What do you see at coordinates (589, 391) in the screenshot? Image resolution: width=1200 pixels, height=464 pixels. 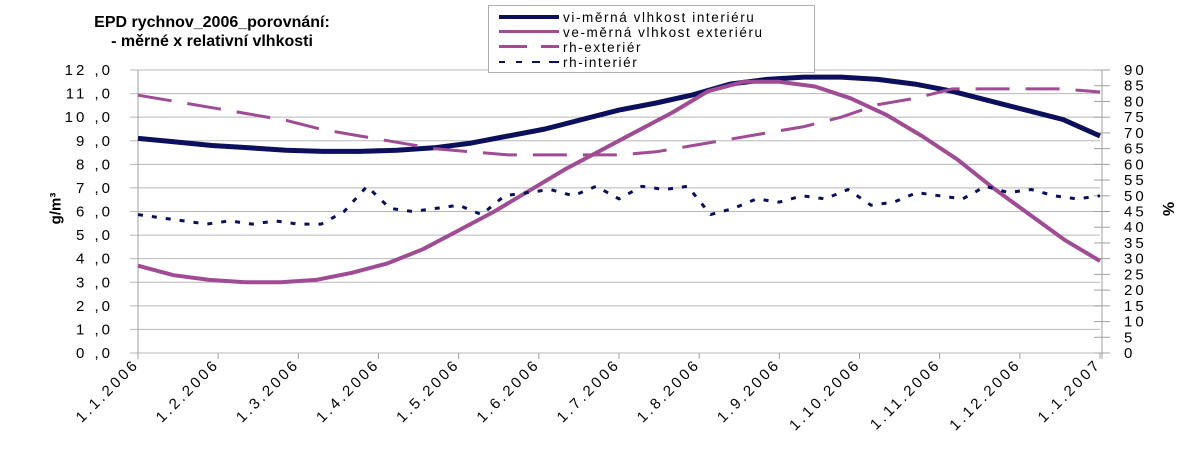 I see `x-tick-label: 1.7.2006` at bounding box center [589, 391].